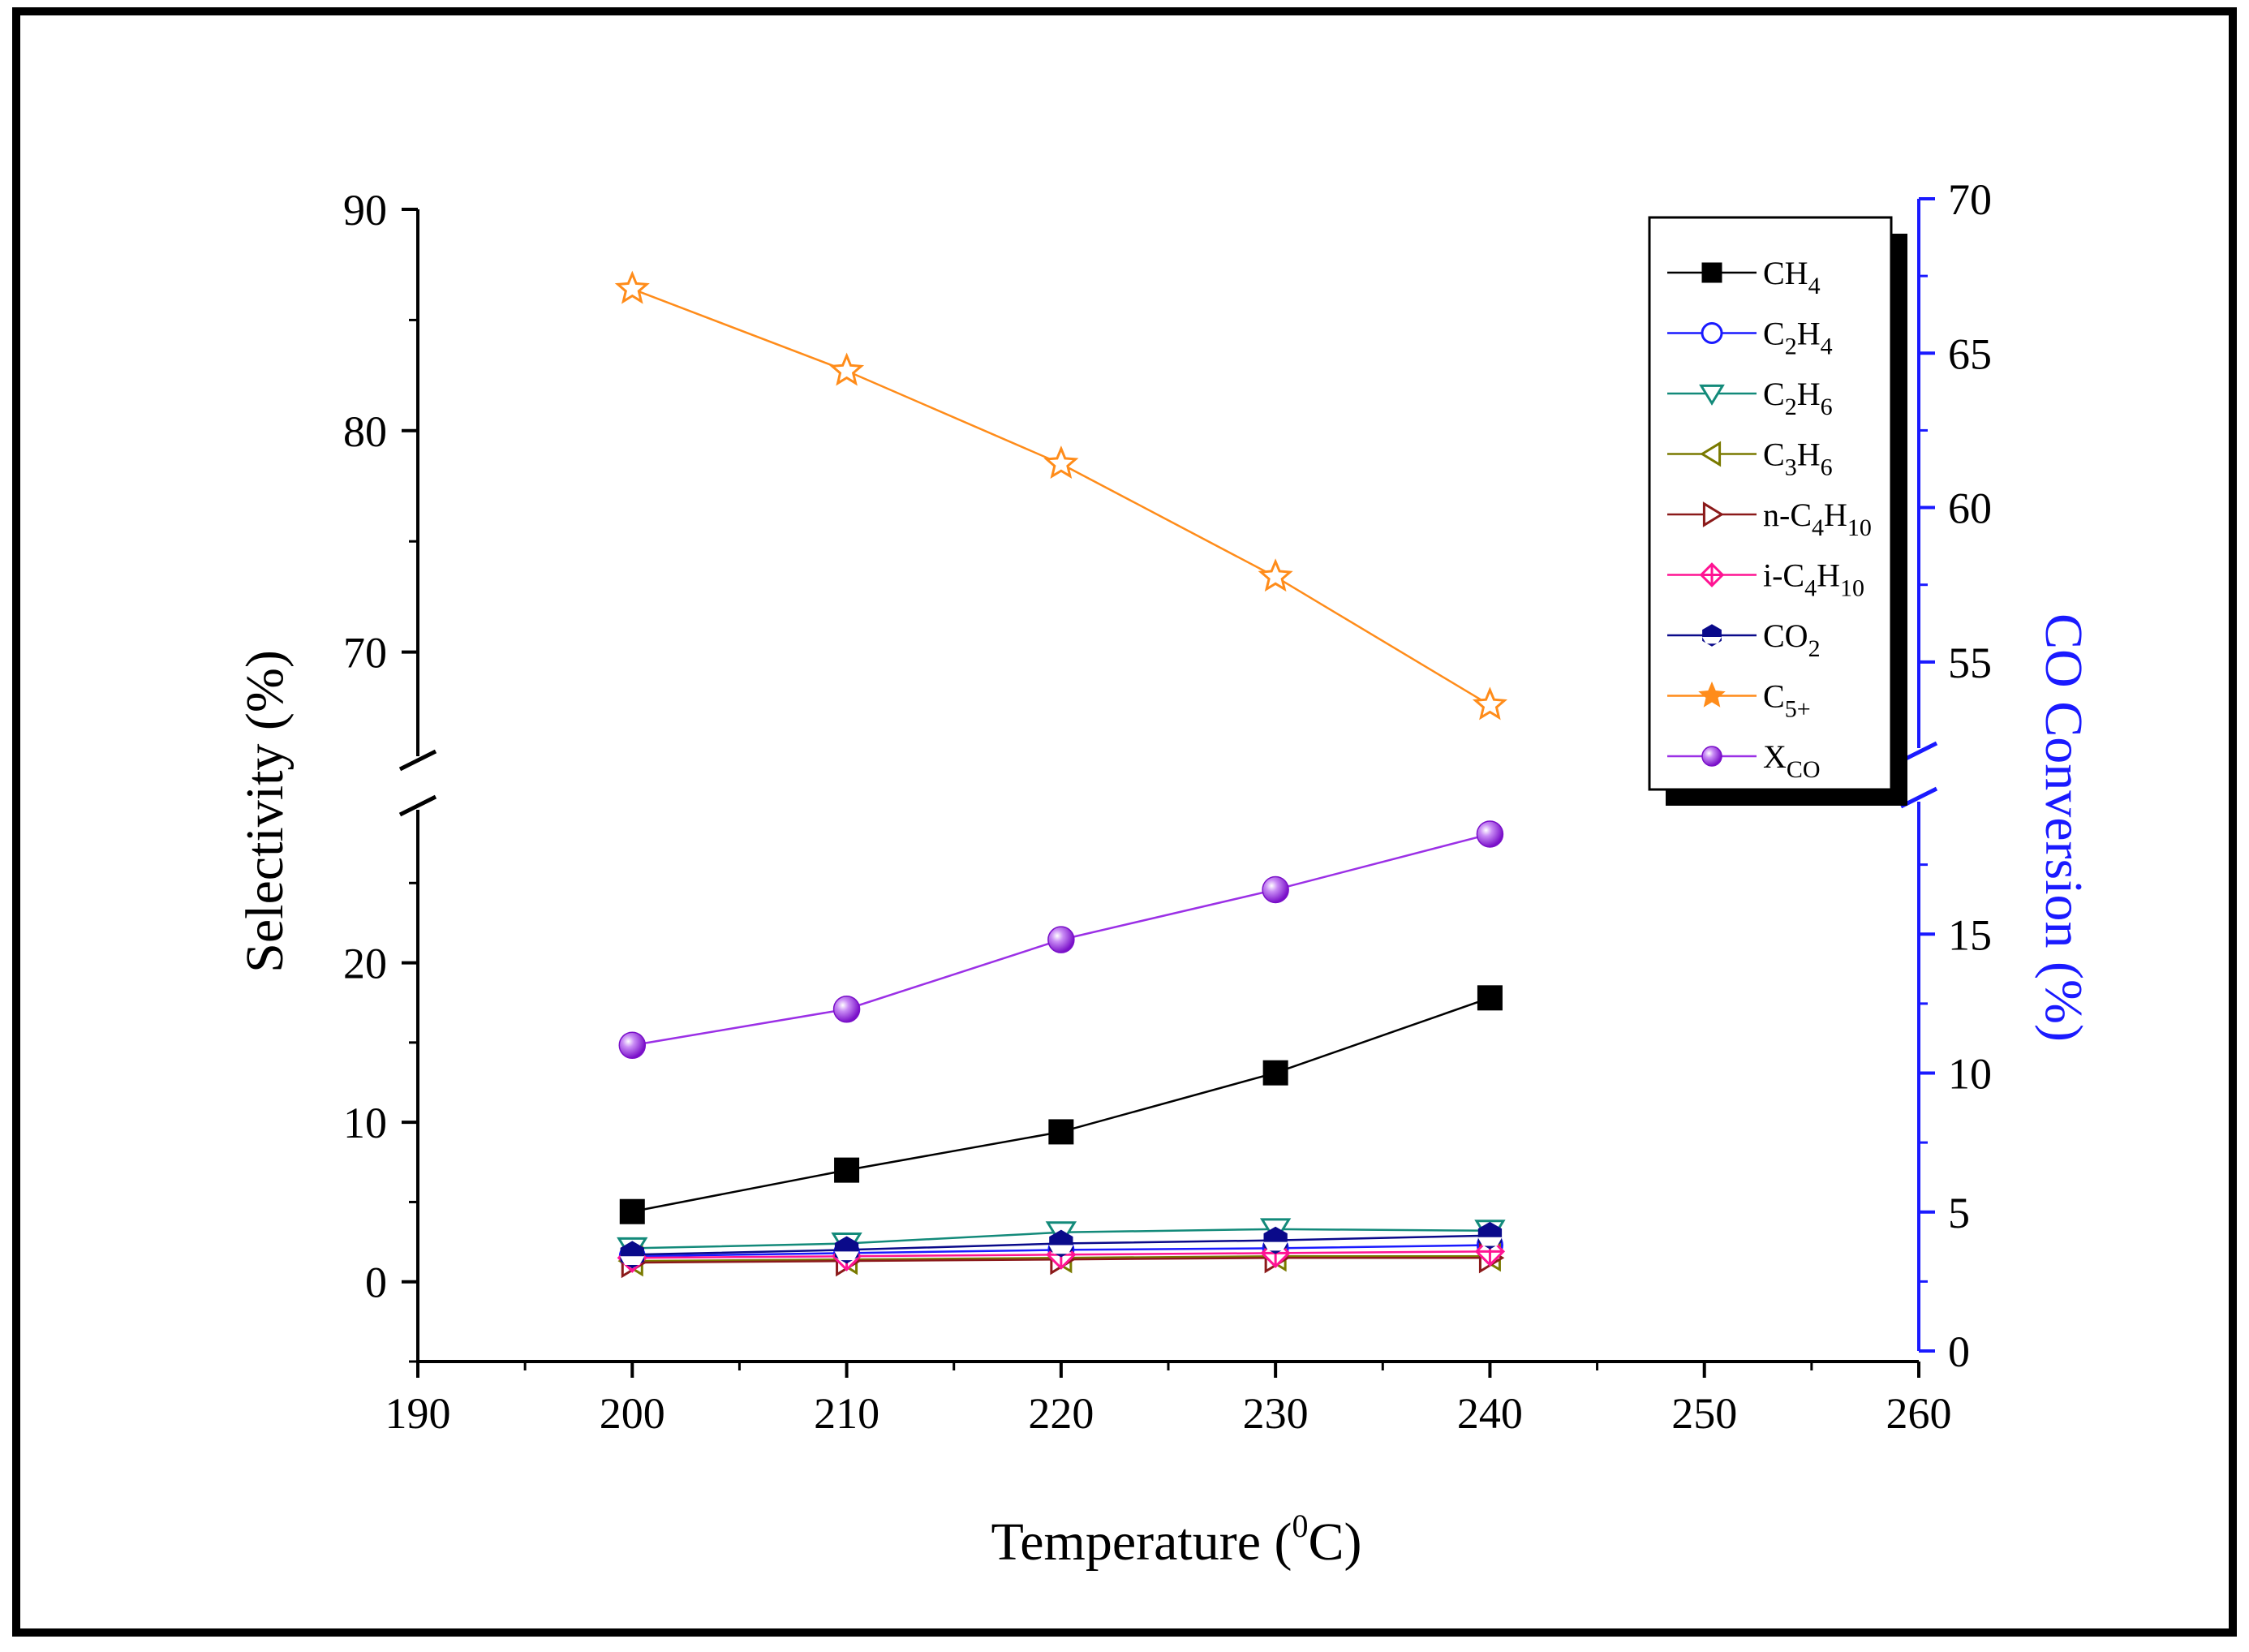 This screenshot has width=2249, height=1652. I want to click on legend-marker-i-C4H10, so click(1712, 574).